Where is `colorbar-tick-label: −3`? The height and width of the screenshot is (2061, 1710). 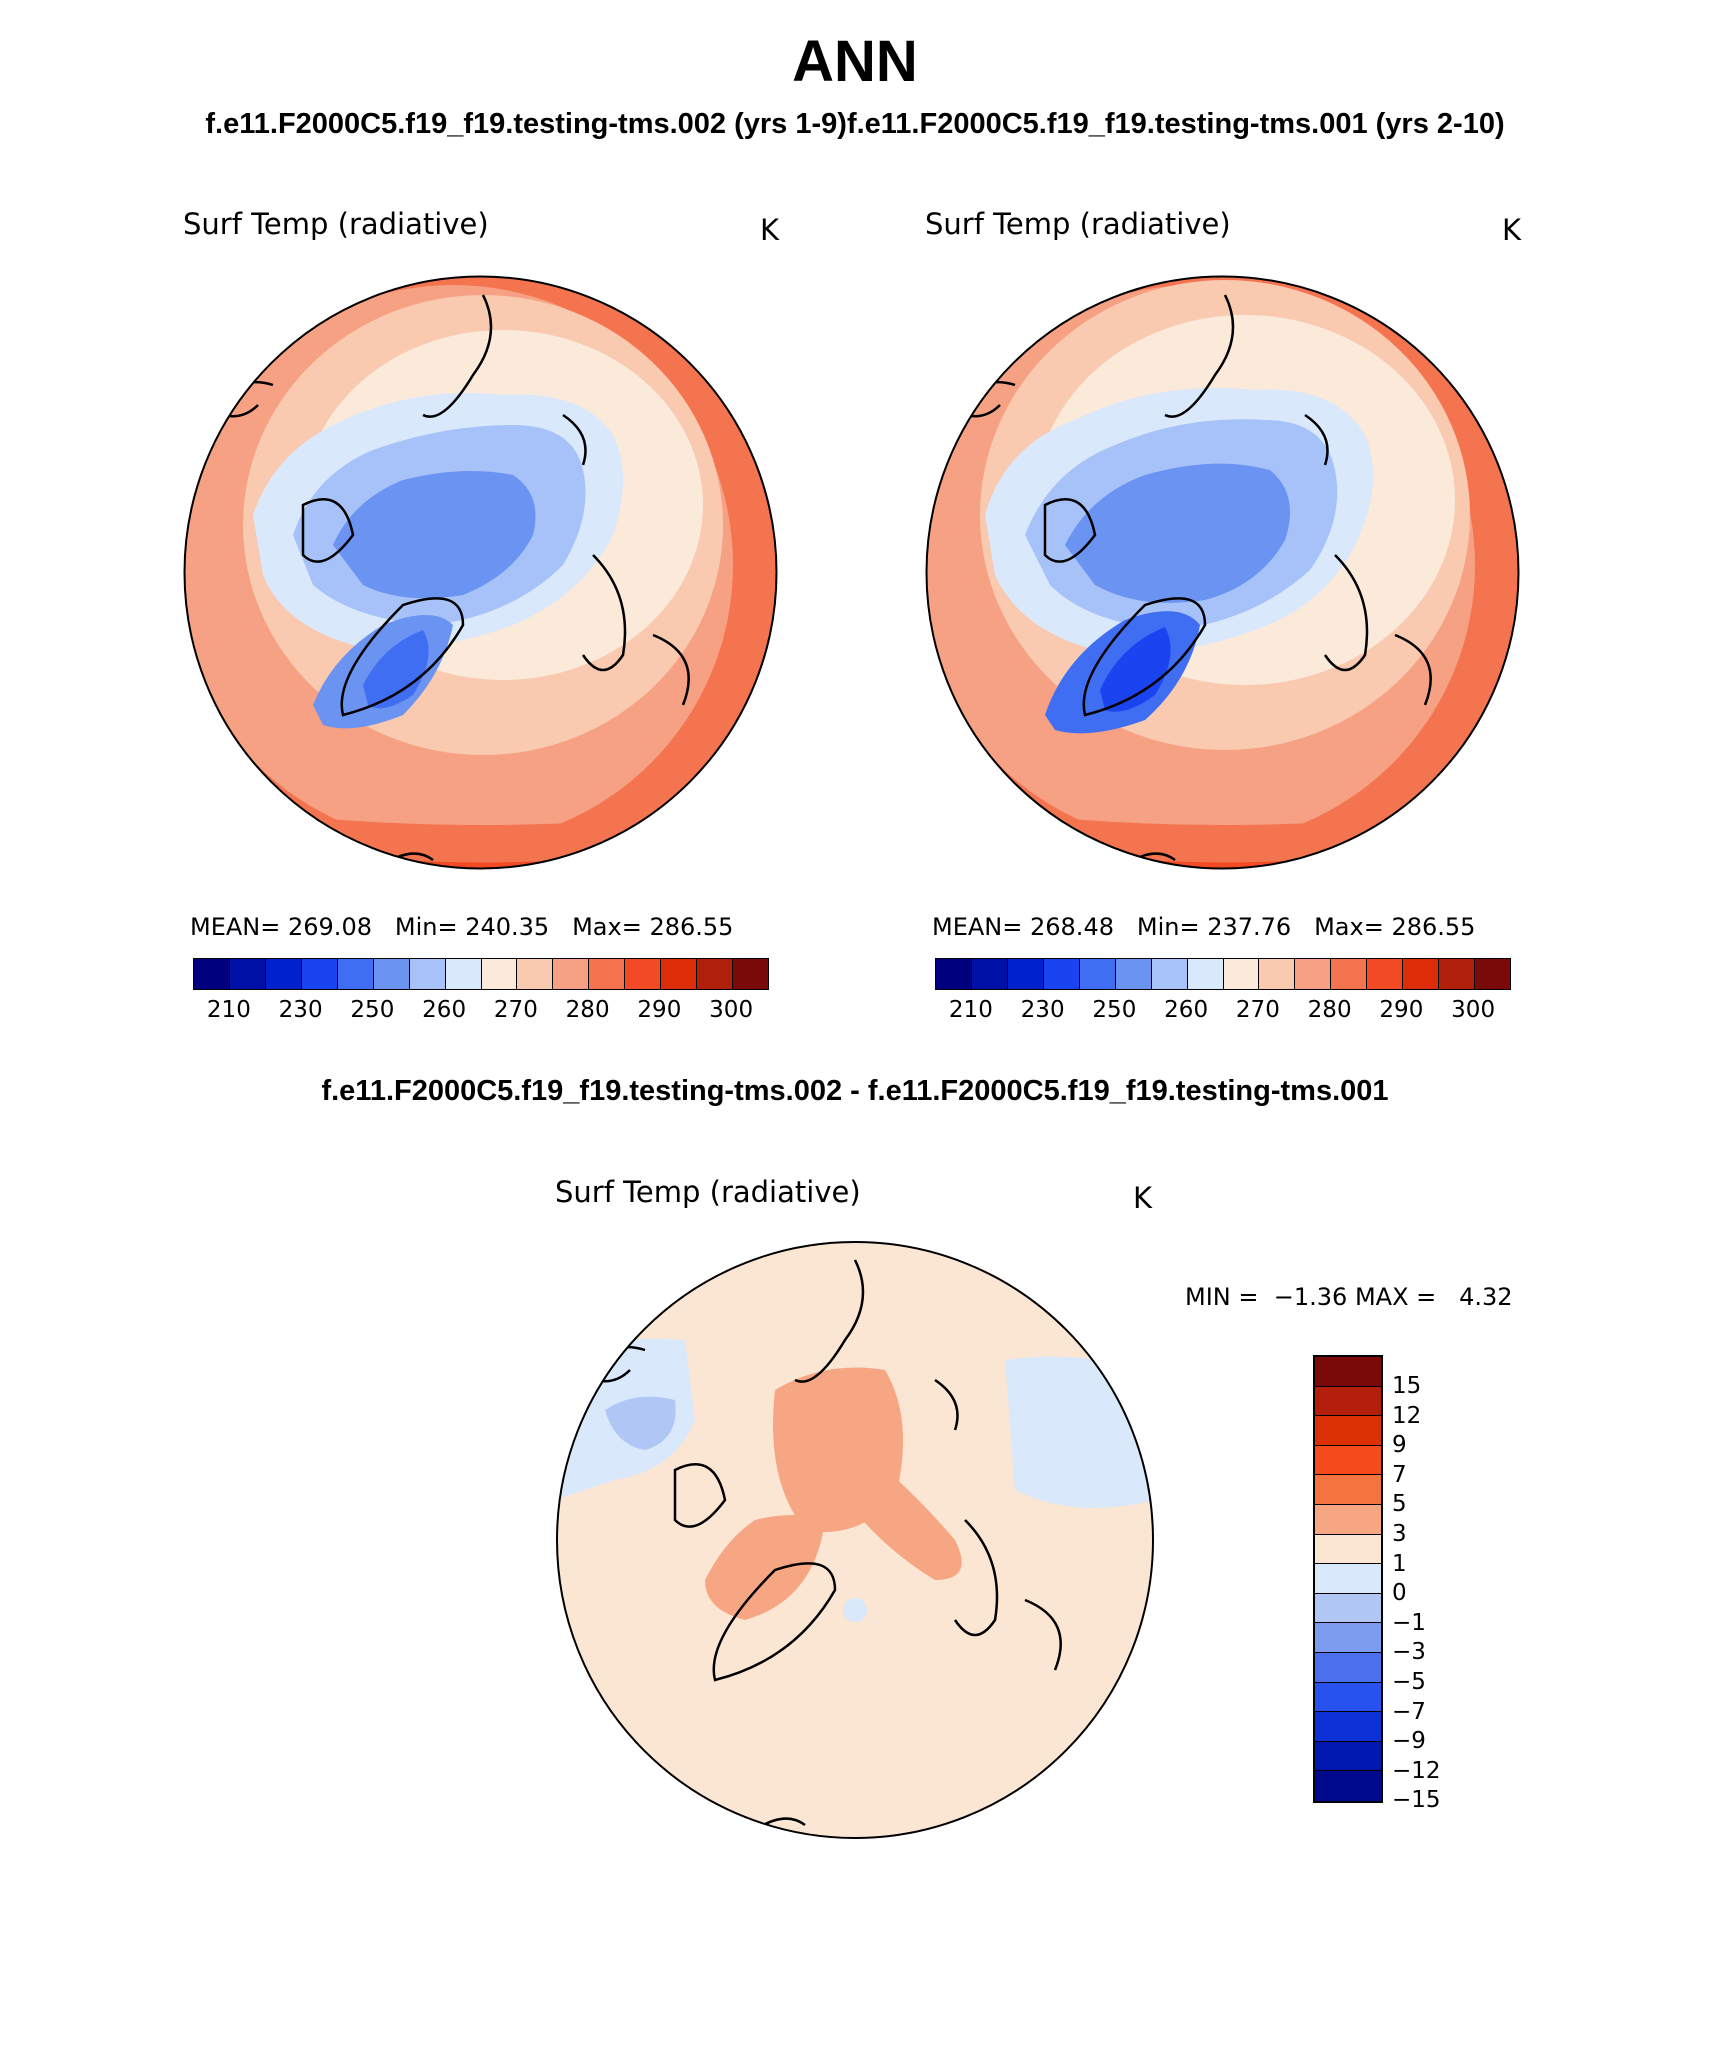 colorbar-tick-label: −3 is located at coordinates (1409, 1652).